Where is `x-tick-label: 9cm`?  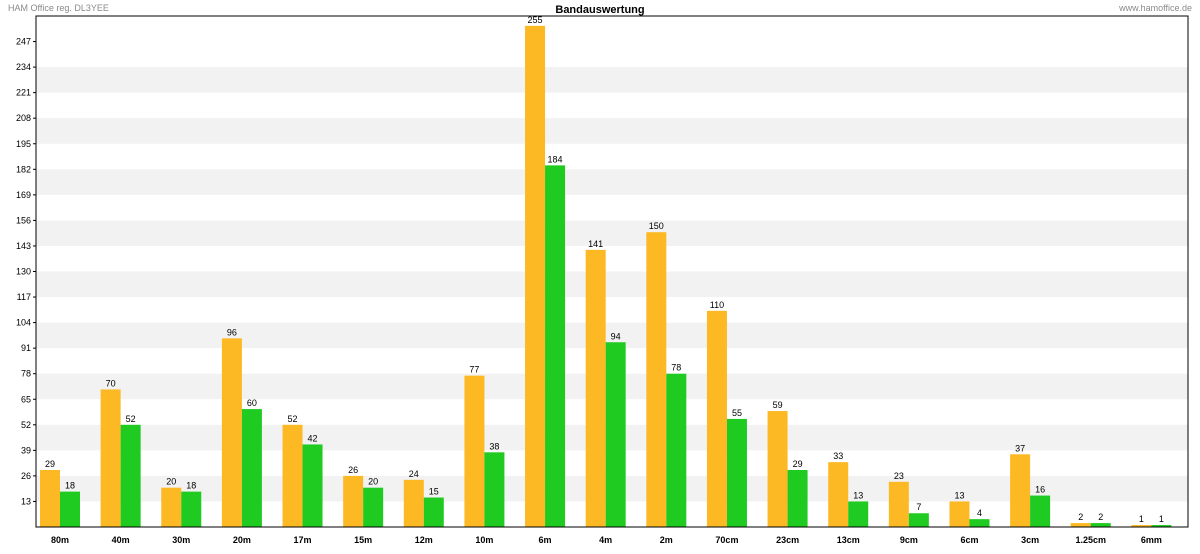
x-tick-label: 9cm is located at coordinates (909, 540).